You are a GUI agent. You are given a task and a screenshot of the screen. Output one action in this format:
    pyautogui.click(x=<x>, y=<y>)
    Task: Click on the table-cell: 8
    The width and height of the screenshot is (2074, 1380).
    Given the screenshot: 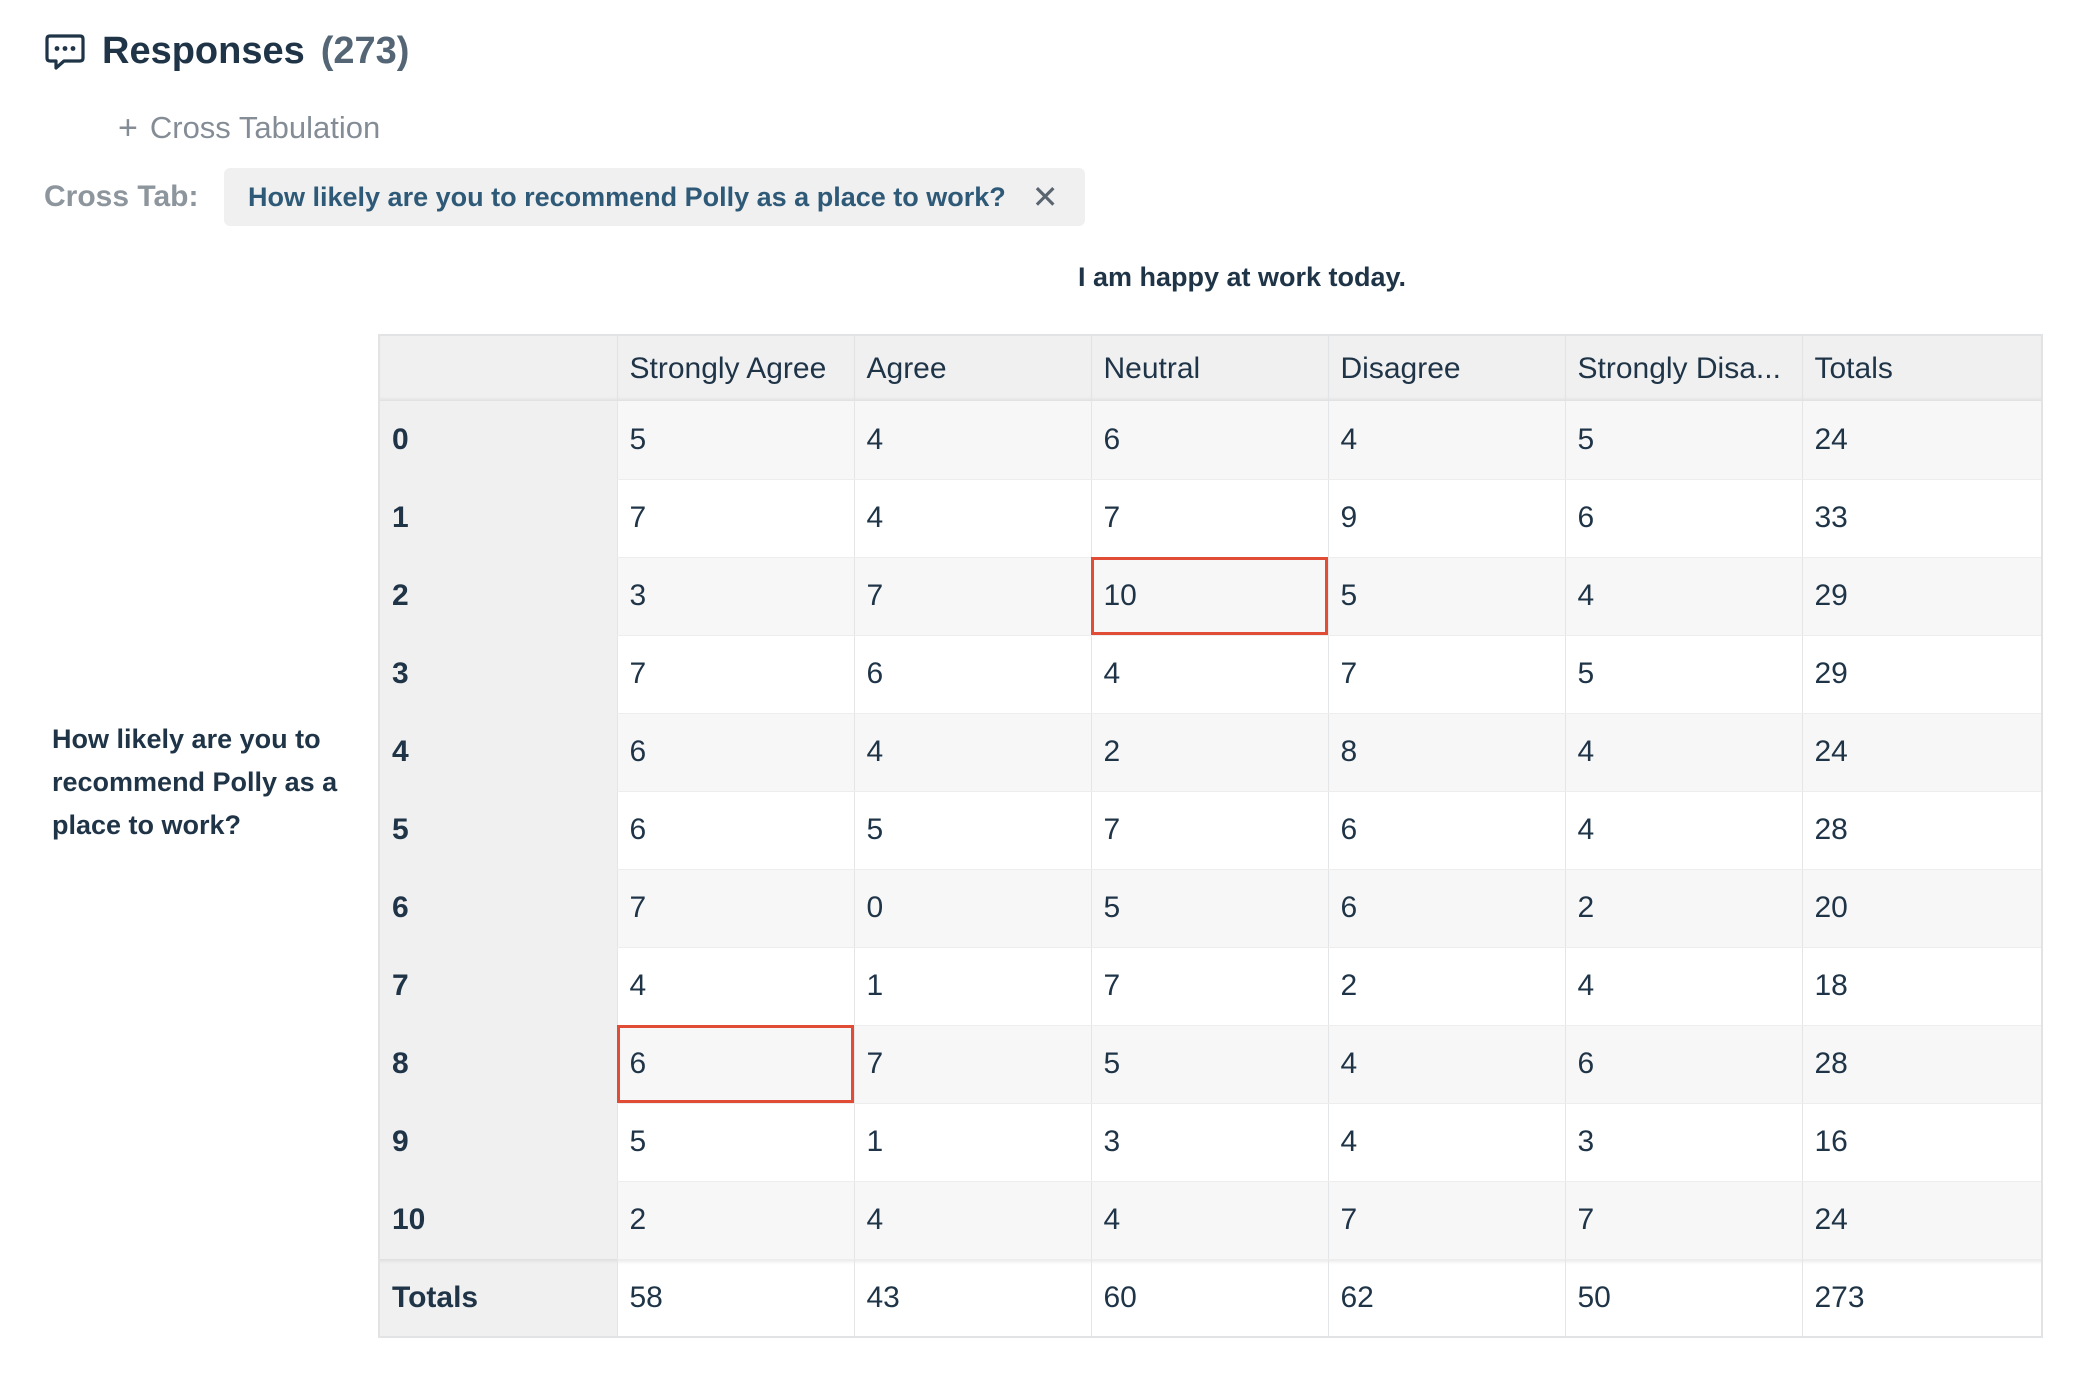 What is the action you would take?
    pyautogui.click(x=1446, y=752)
    